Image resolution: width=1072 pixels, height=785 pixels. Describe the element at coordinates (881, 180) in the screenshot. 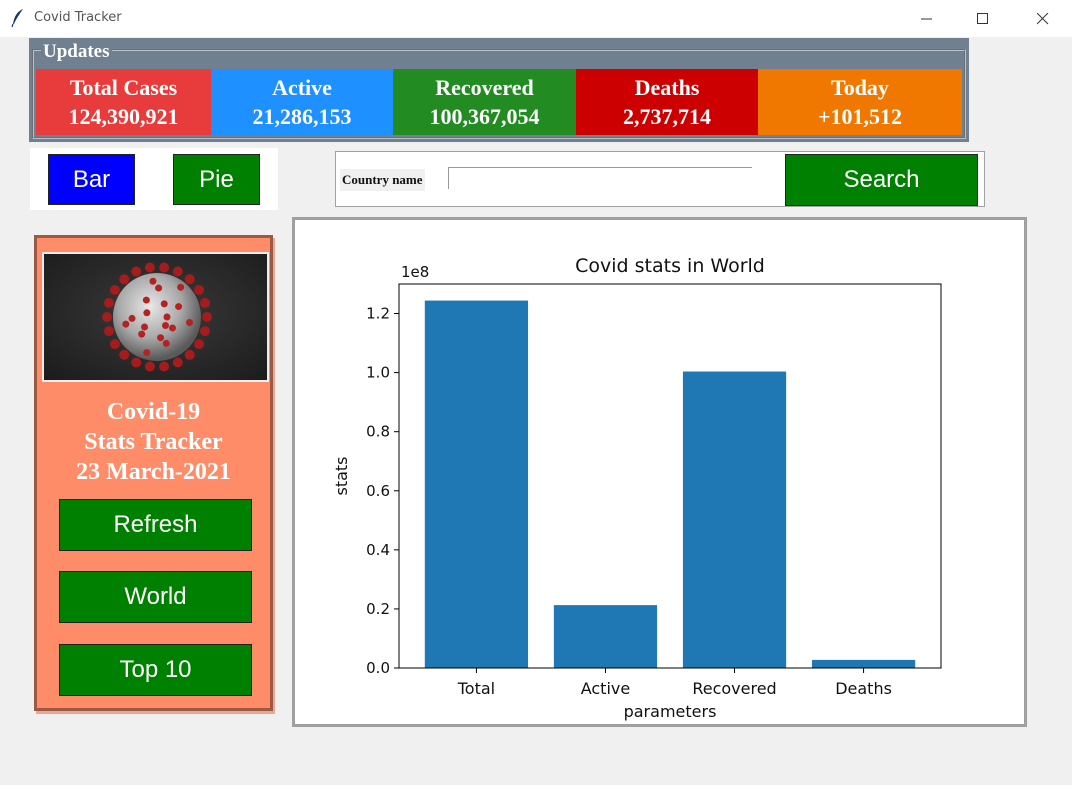

I see `search-button: Search` at that location.